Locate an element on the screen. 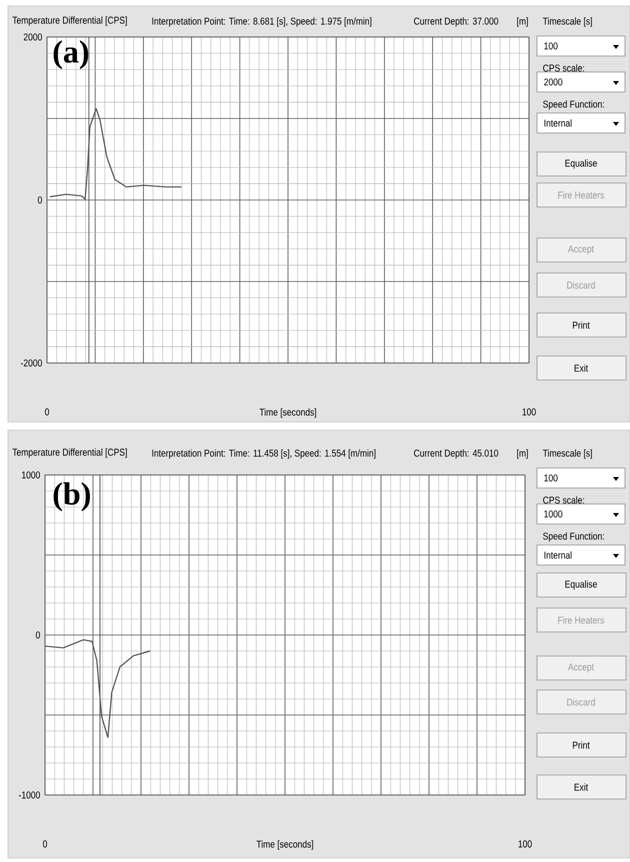  text: Interpretation Point: Time: 8.681 [s], Speed: 1.975 [m/min] is located at coordinates (262, 22).